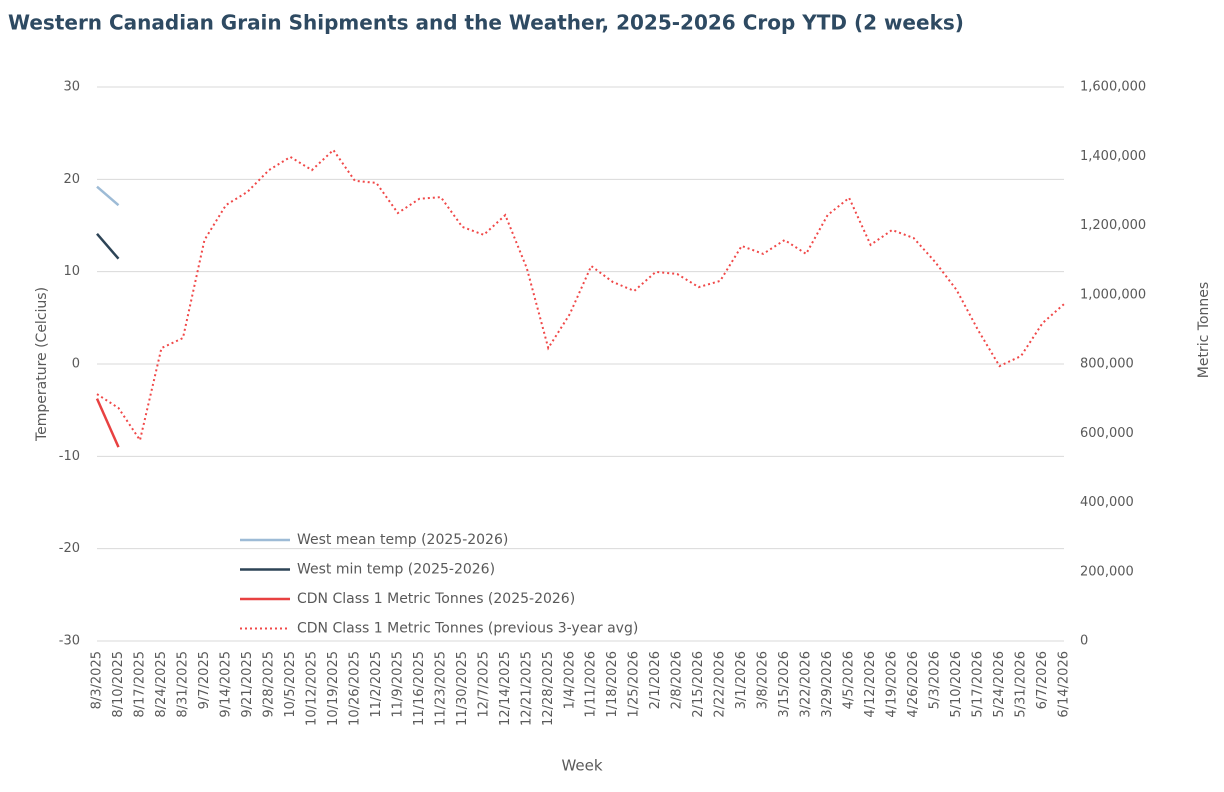  I want to click on x-tick-label: 2/8/2026, so click(677, 680).